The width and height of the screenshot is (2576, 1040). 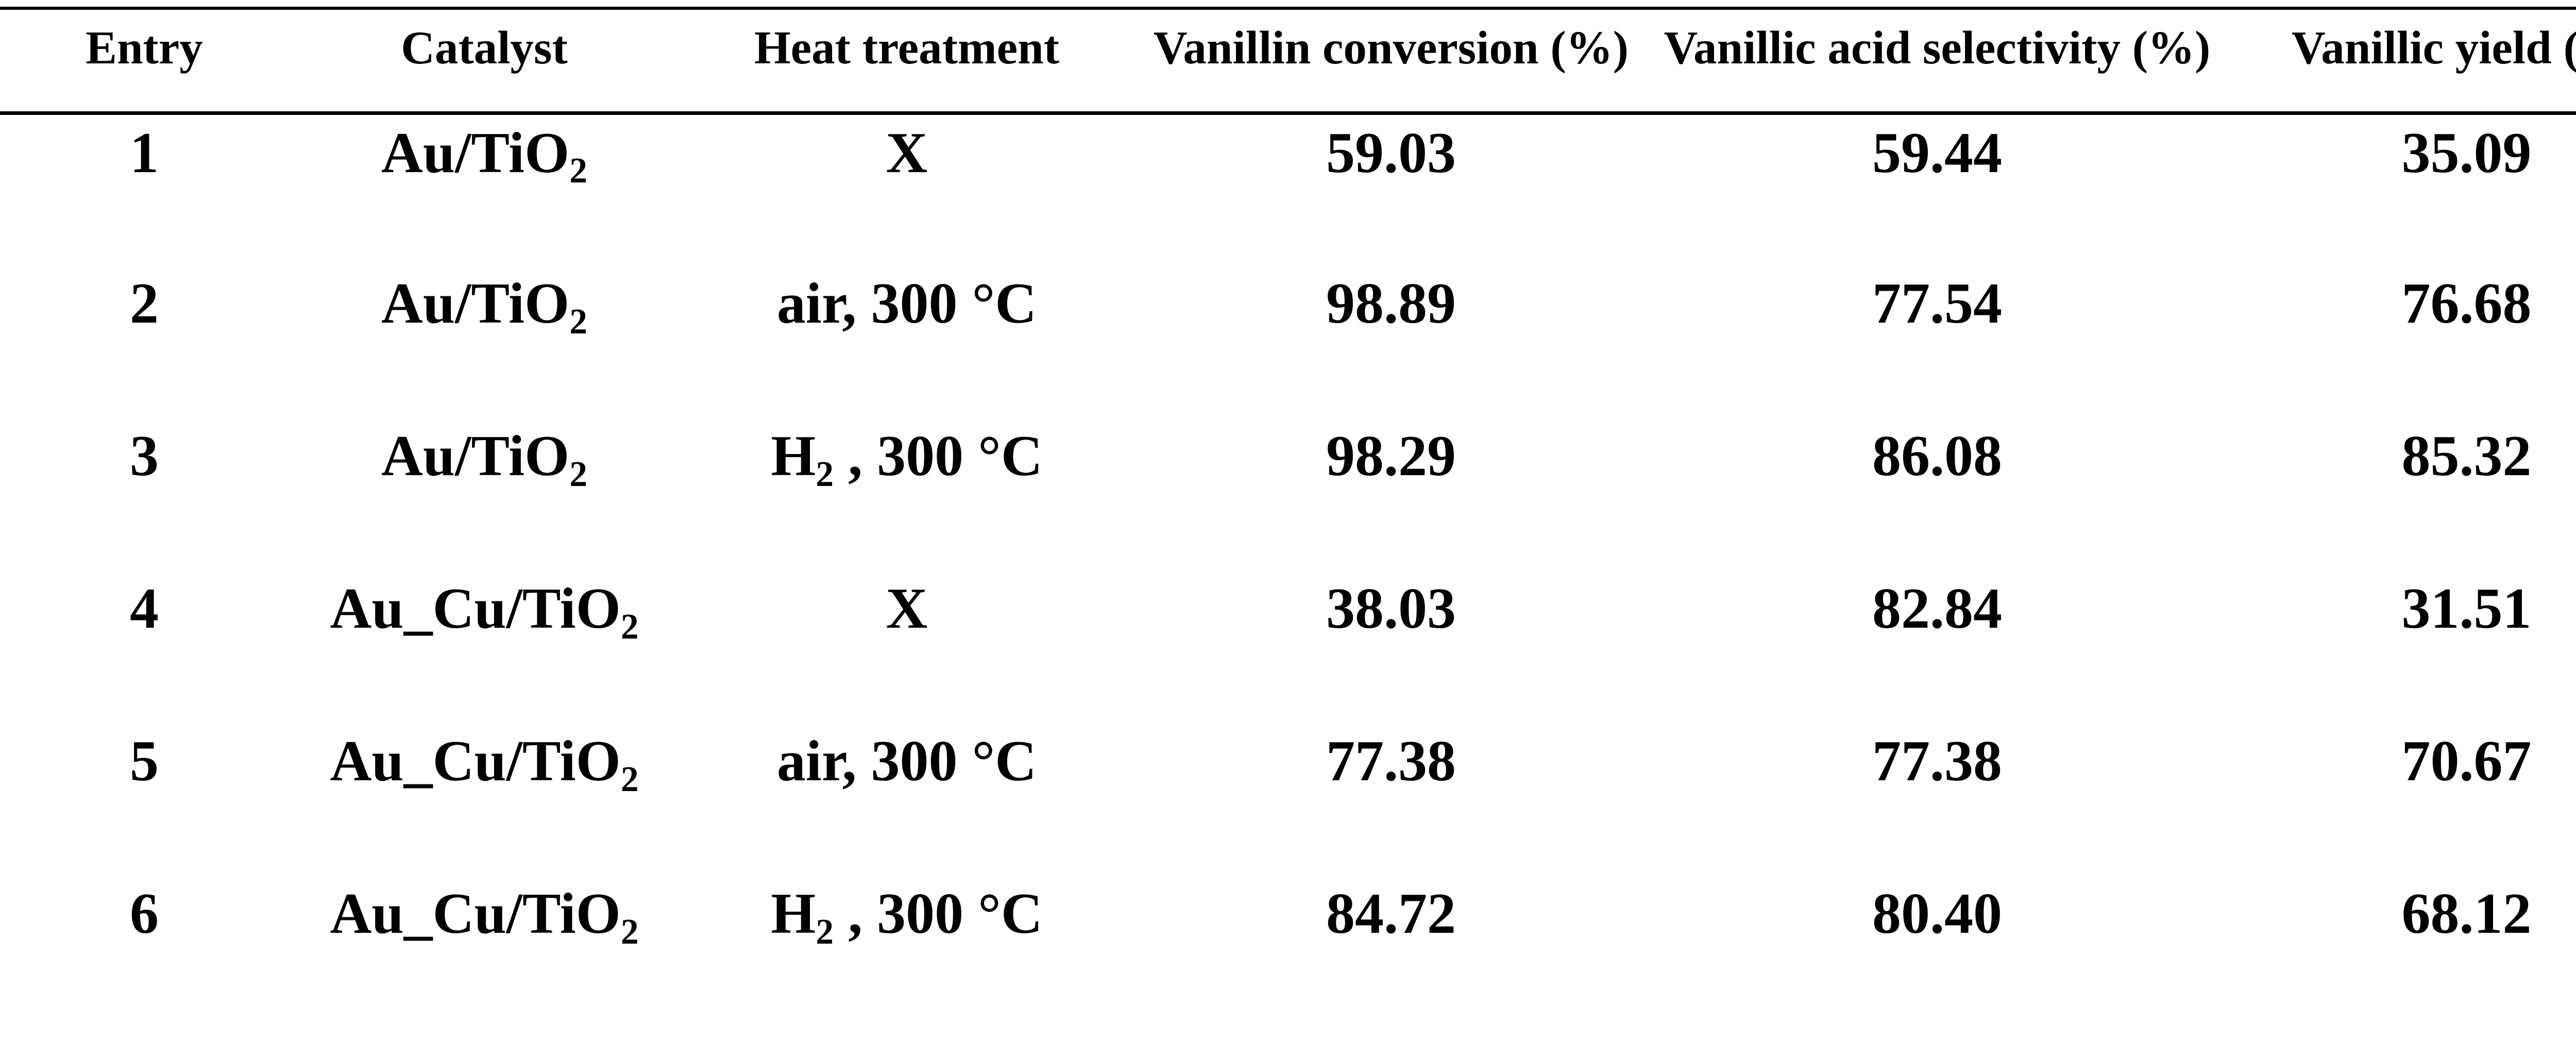 What do you see at coordinates (1937, 761) in the screenshot?
I see `cell-selectivity: 77.38` at bounding box center [1937, 761].